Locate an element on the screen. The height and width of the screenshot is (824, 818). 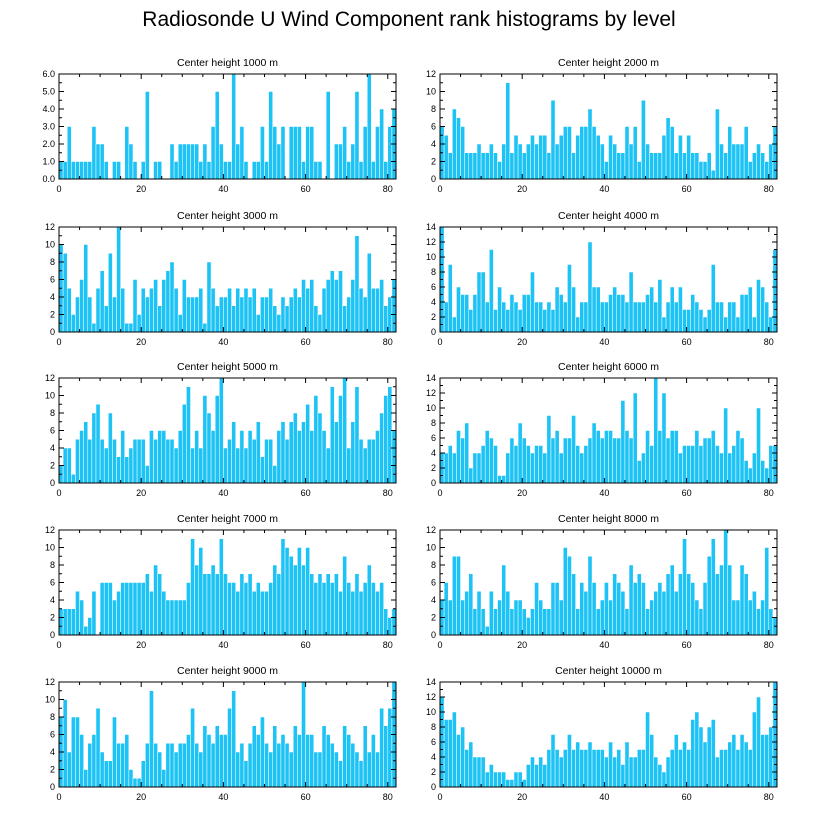
x-tick-label: 60 is located at coordinates (306, 645).